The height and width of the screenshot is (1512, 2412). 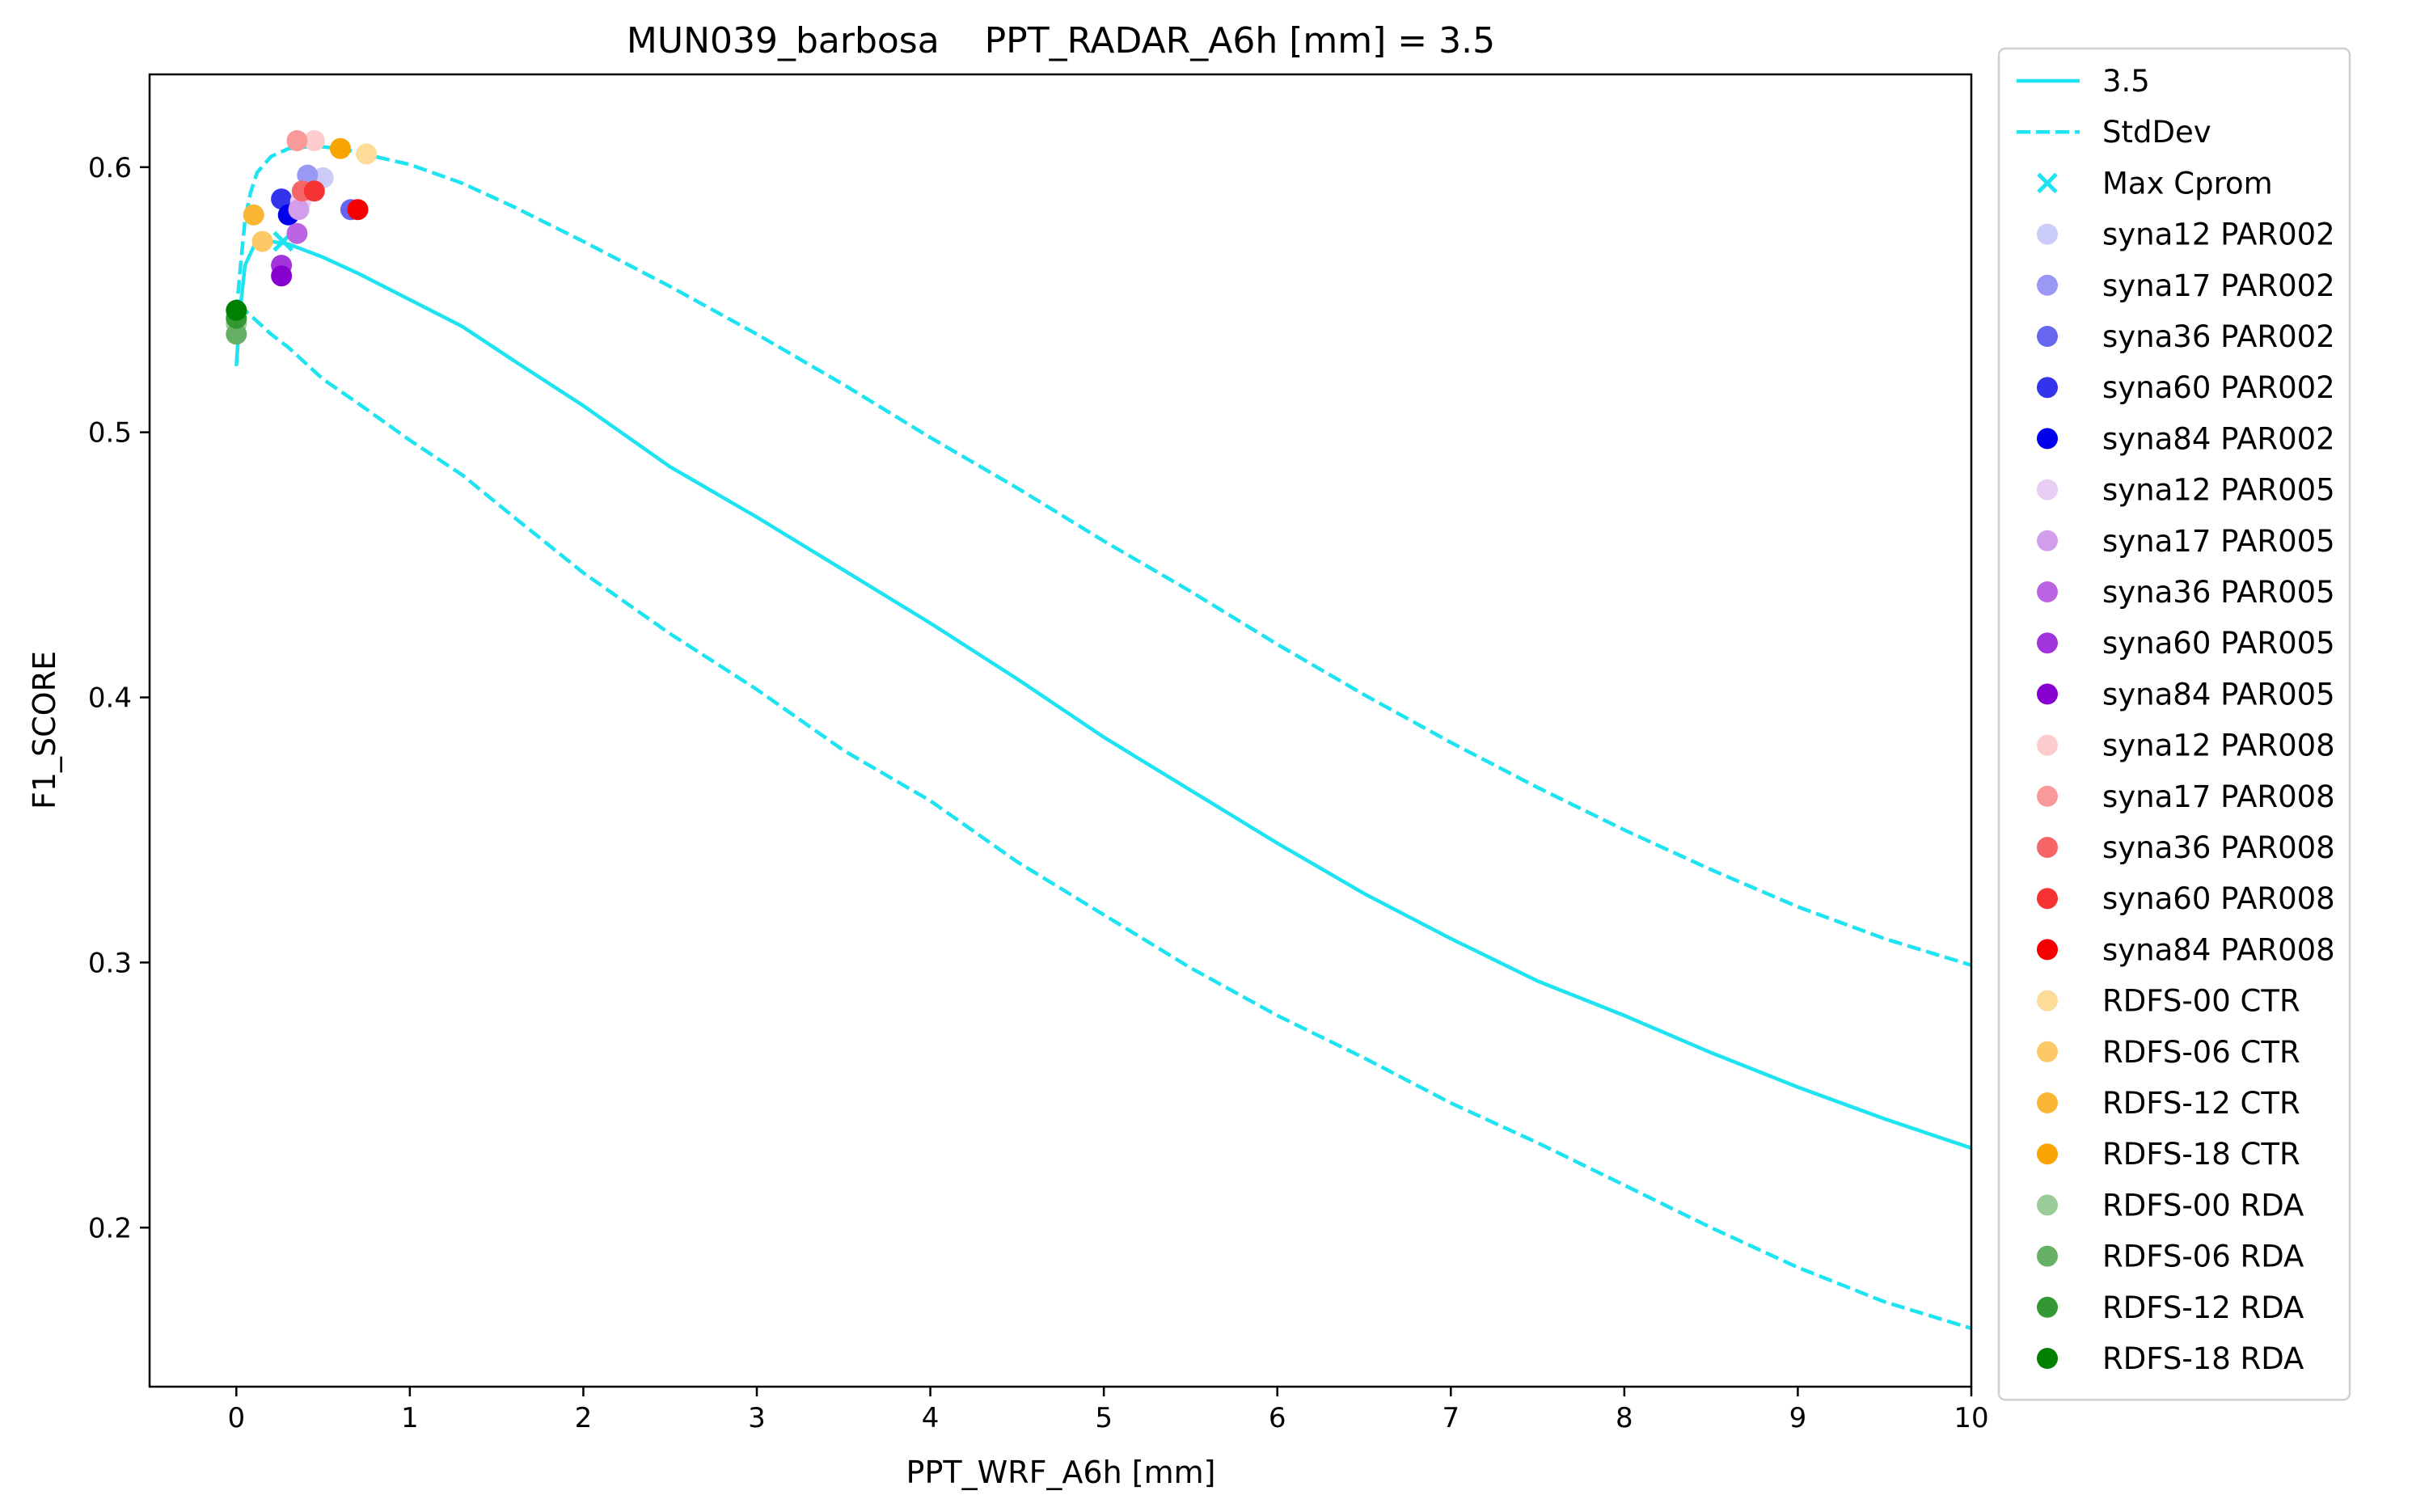 I want to click on legend-label: syna17 PAR005, so click(x=2218, y=541).